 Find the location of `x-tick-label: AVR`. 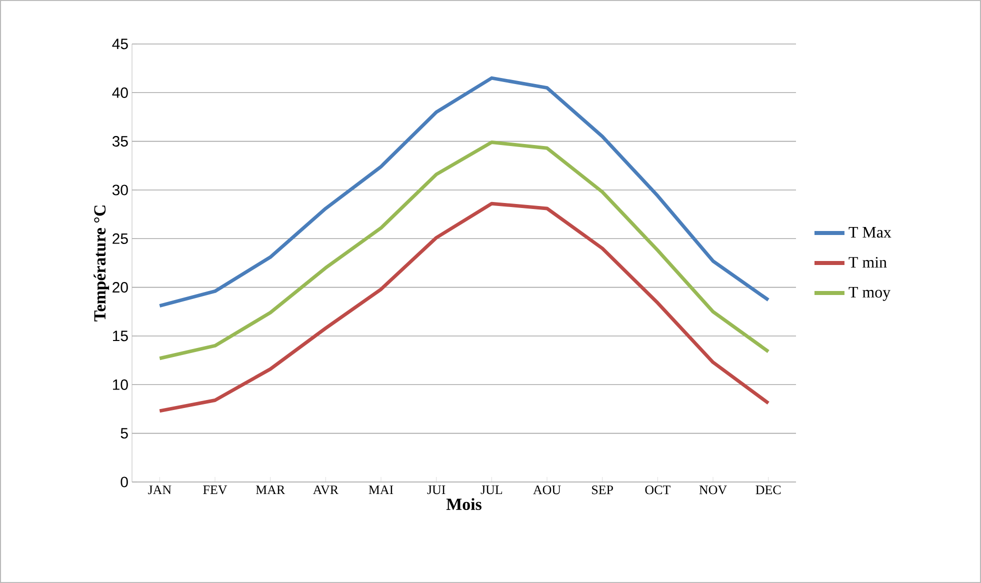

x-tick-label: AVR is located at coordinates (325, 490).